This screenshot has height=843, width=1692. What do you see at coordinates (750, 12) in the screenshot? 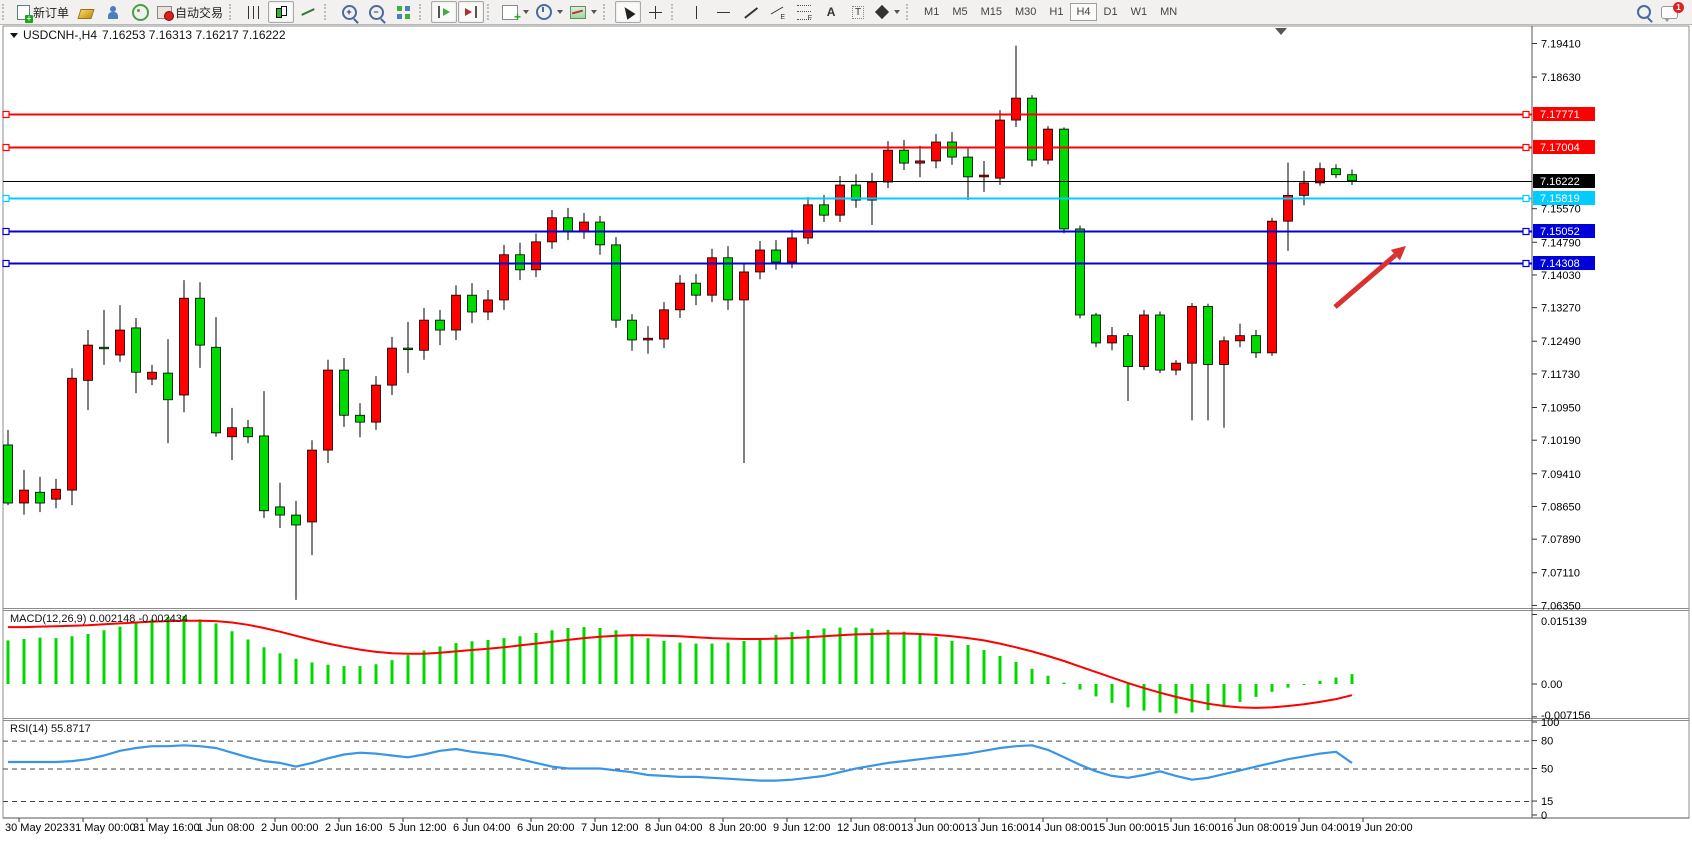
I see `trendline-button` at bounding box center [750, 12].